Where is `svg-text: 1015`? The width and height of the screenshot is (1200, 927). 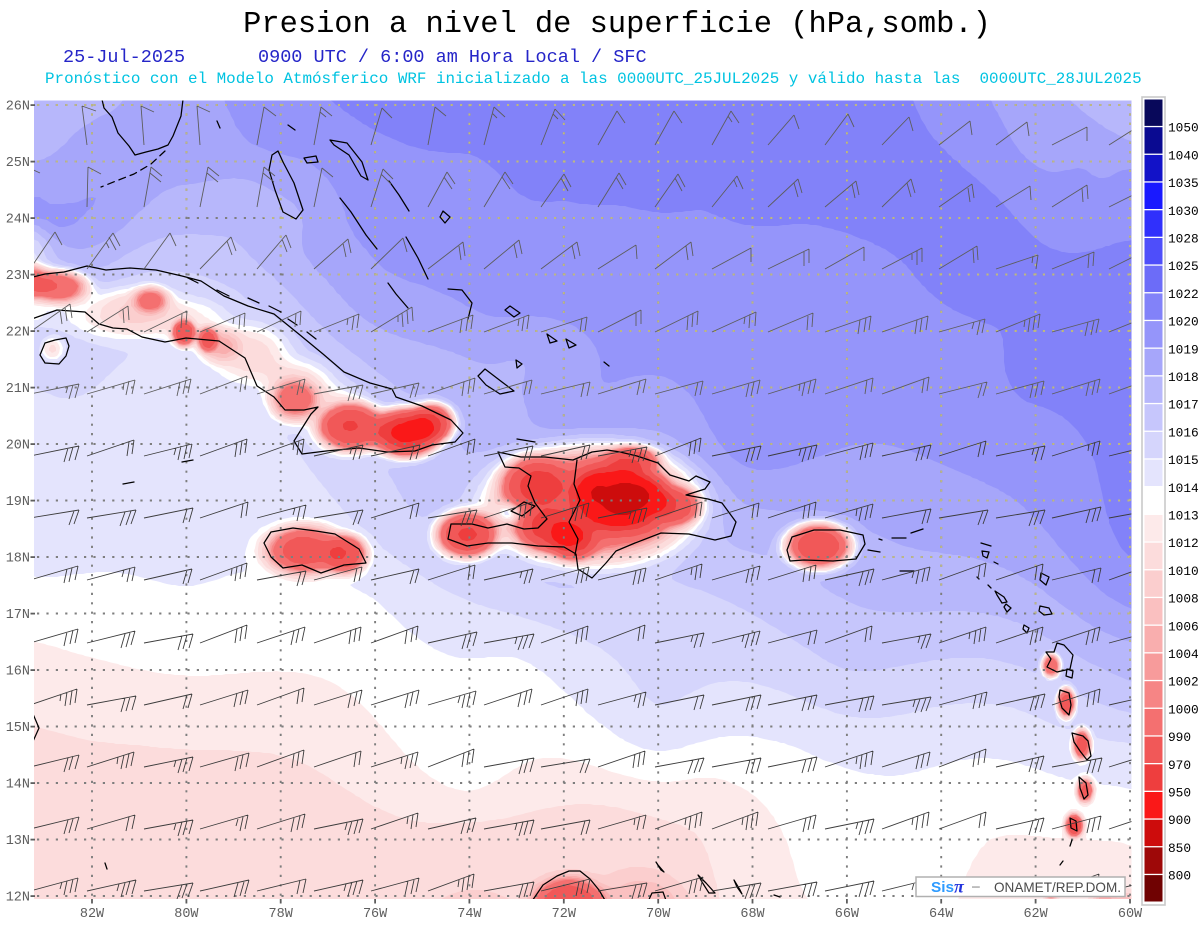 svg-text: 1015 is located at coordinates (1183, 460).